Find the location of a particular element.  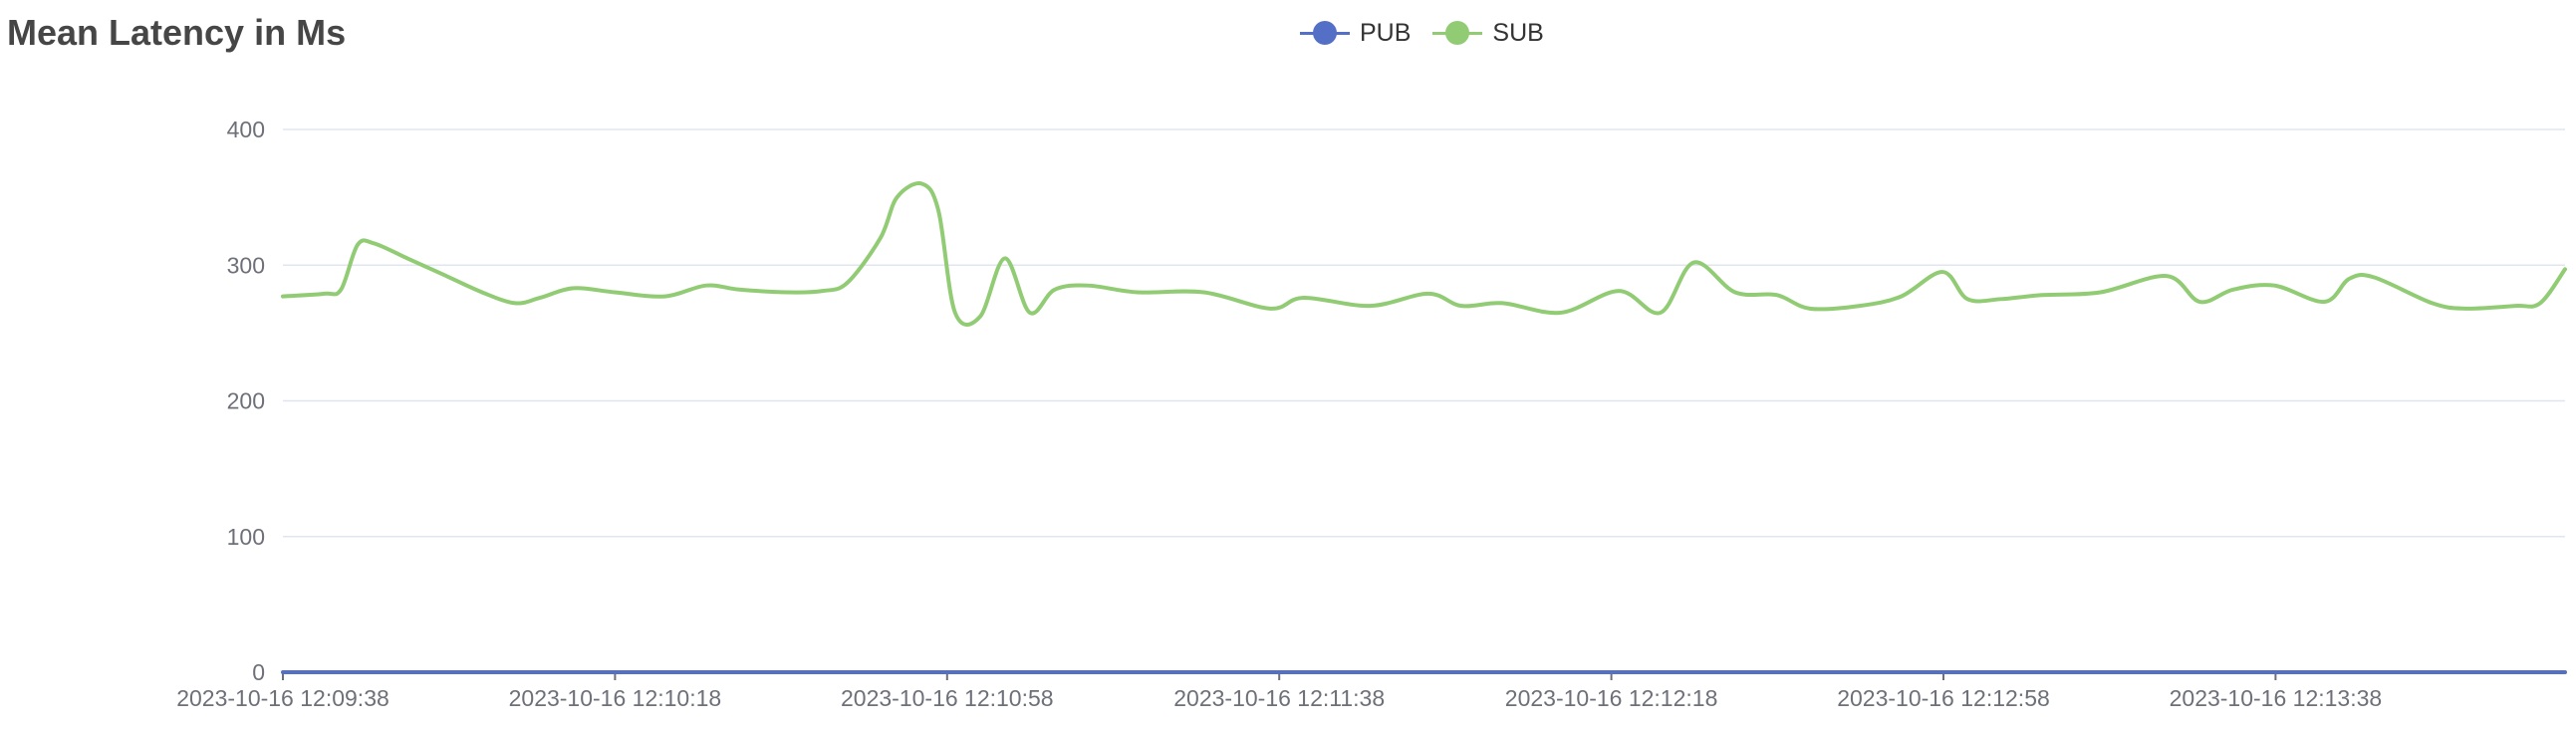

x-tick-label-3: 2023-10-16 12:11:38 is located at coordinates (1279, 698).